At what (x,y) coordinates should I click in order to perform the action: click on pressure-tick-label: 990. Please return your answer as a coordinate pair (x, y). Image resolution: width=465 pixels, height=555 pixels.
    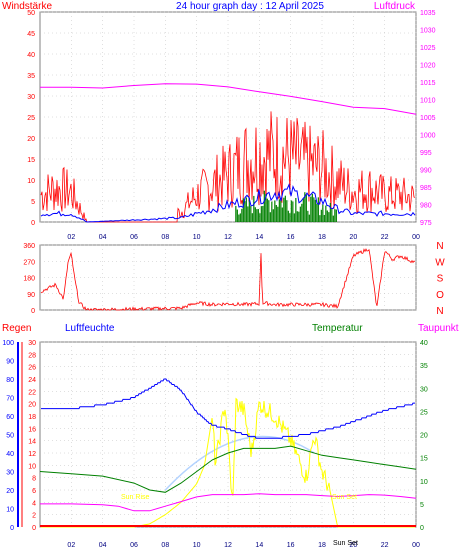
    Looking at the image, I should click on (426, 171).